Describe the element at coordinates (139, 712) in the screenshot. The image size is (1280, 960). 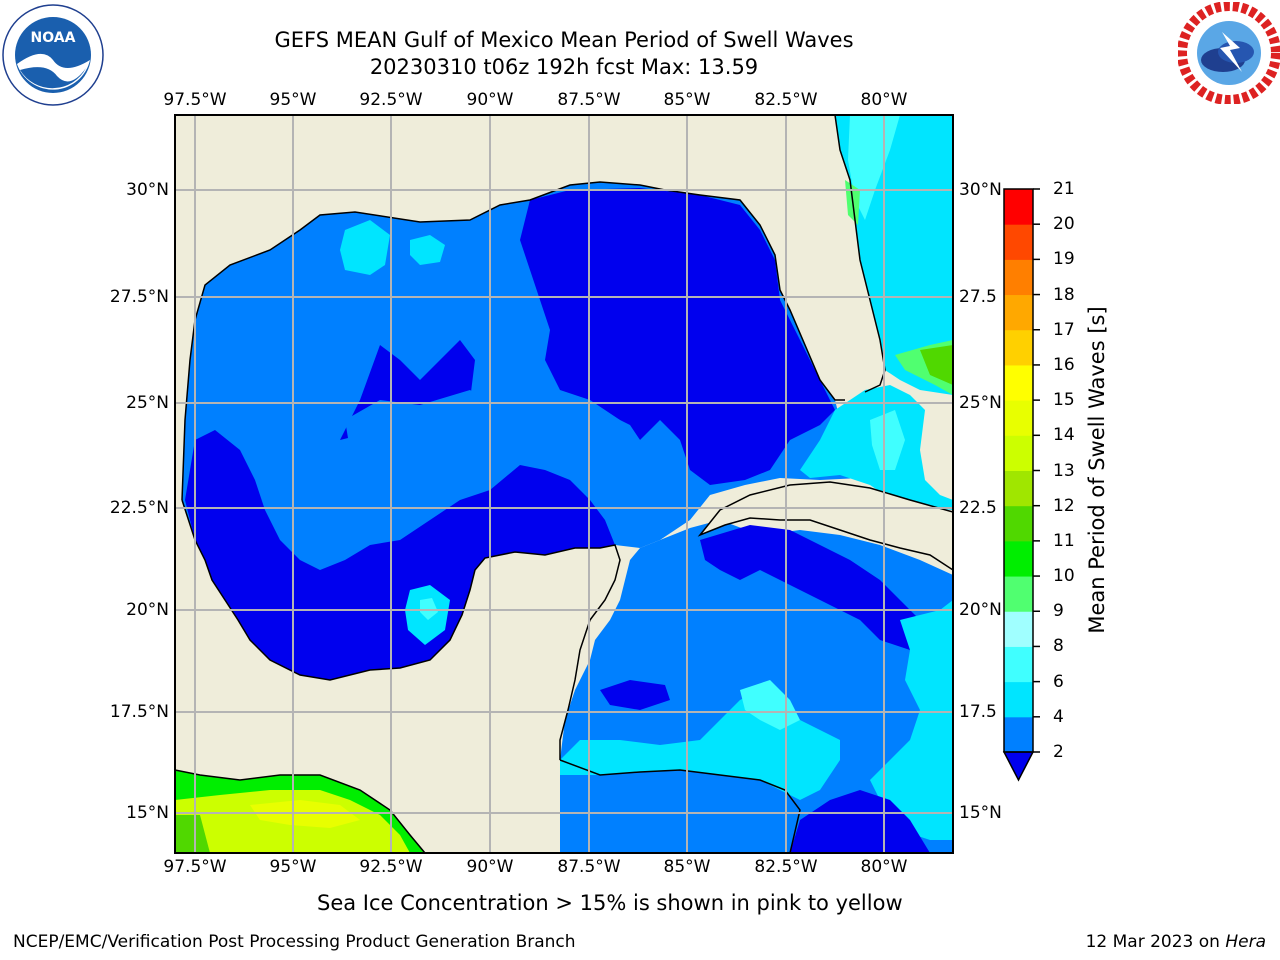
I see `lat-label-left: 17.5°N` at that location.